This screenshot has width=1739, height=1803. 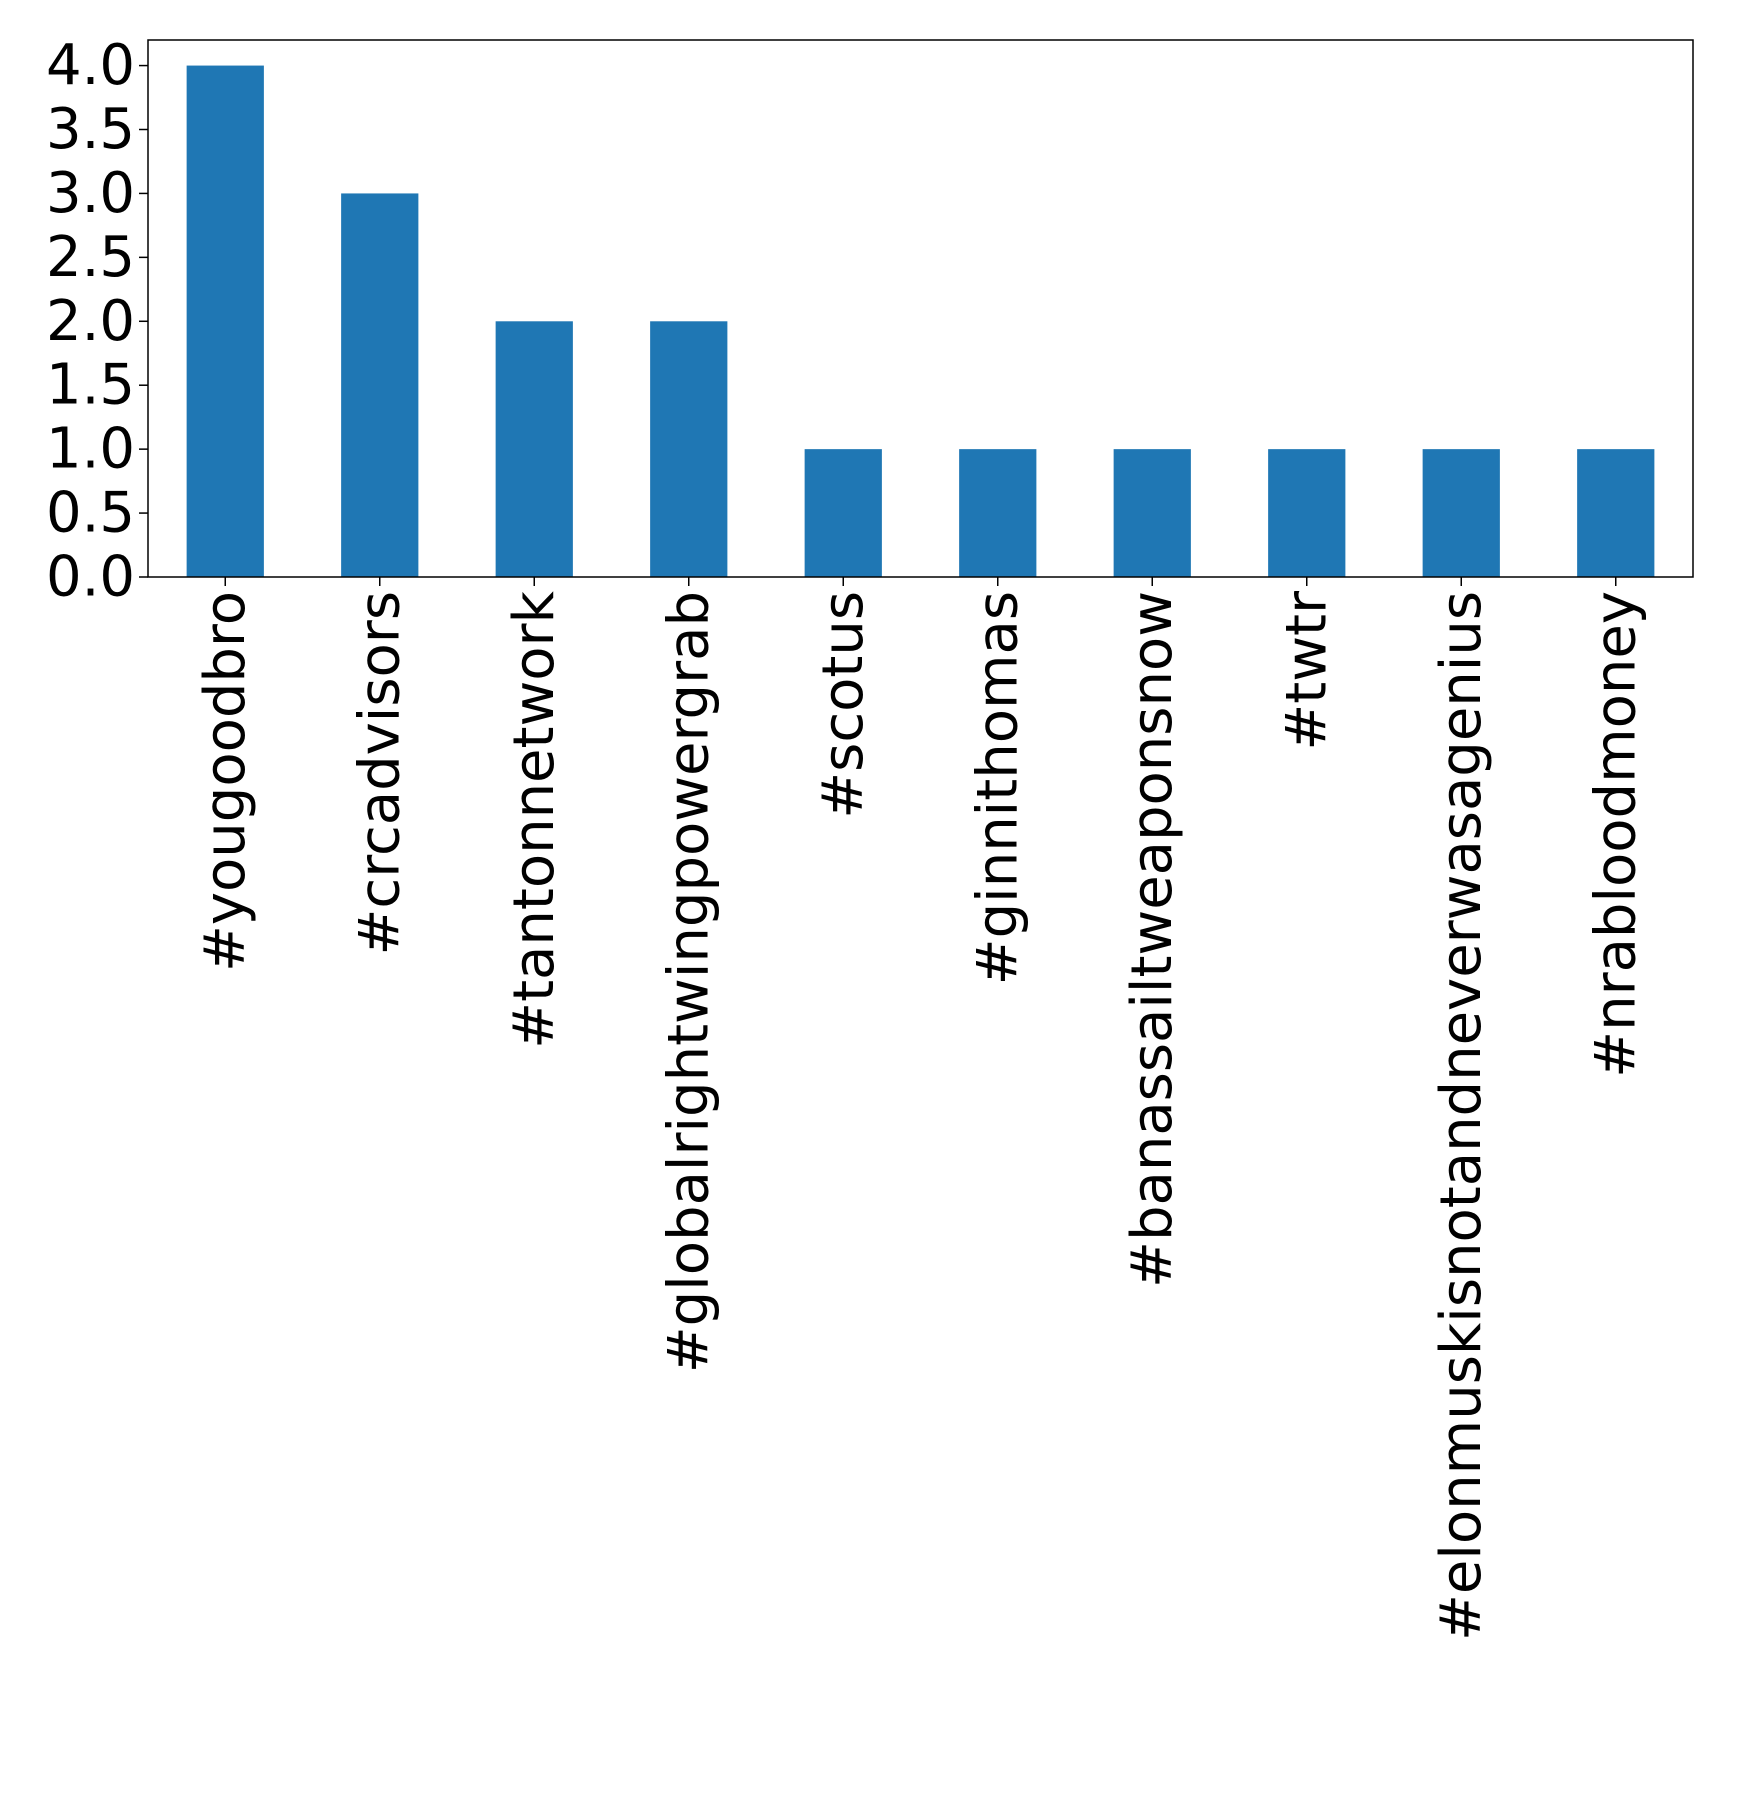 What do you see at coordinates (1152, 939) in the screenshot?
I see `x-tick-label-6: #banassailtweaponsnow` at bounding box center [1152, 939].